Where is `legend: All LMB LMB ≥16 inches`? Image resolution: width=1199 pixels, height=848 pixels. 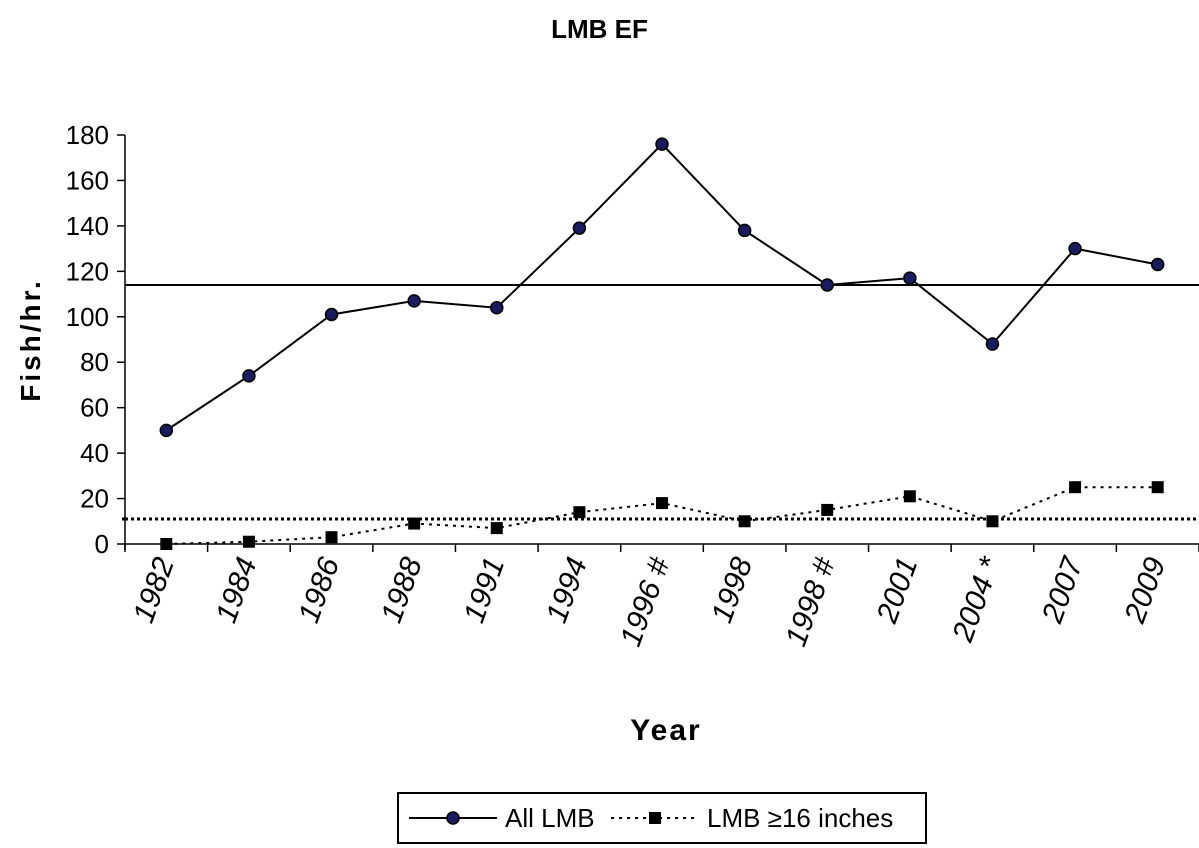 legend: All LMB LMB ≥16 inches is located at coordinates (662, 818).